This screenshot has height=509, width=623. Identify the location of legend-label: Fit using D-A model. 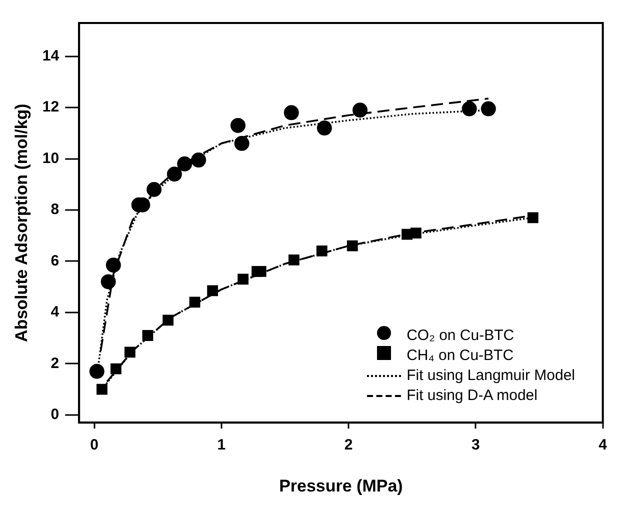
(472, 395).